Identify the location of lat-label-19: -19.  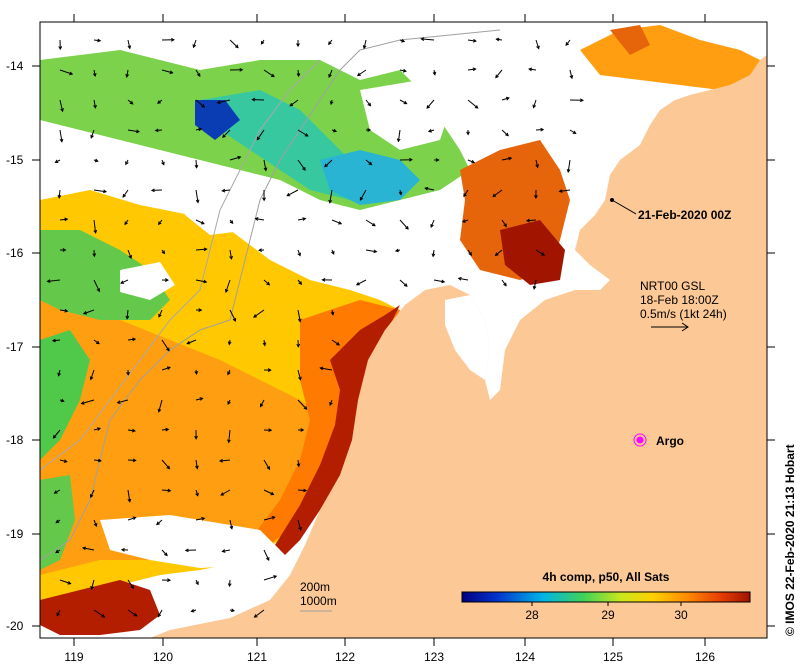
(15, 534).